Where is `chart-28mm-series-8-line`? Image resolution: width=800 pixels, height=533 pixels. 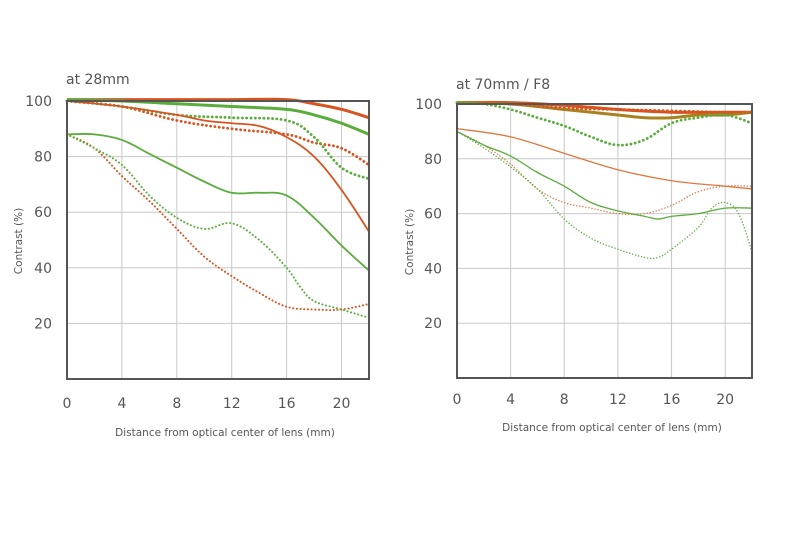
chart-28mm-series-8-line is located at coordinates (218, 226).